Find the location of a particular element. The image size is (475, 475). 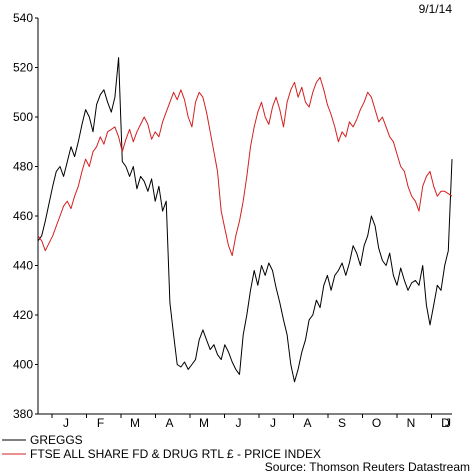

y-tick-label: 460 is located at coordinates (23, 216).